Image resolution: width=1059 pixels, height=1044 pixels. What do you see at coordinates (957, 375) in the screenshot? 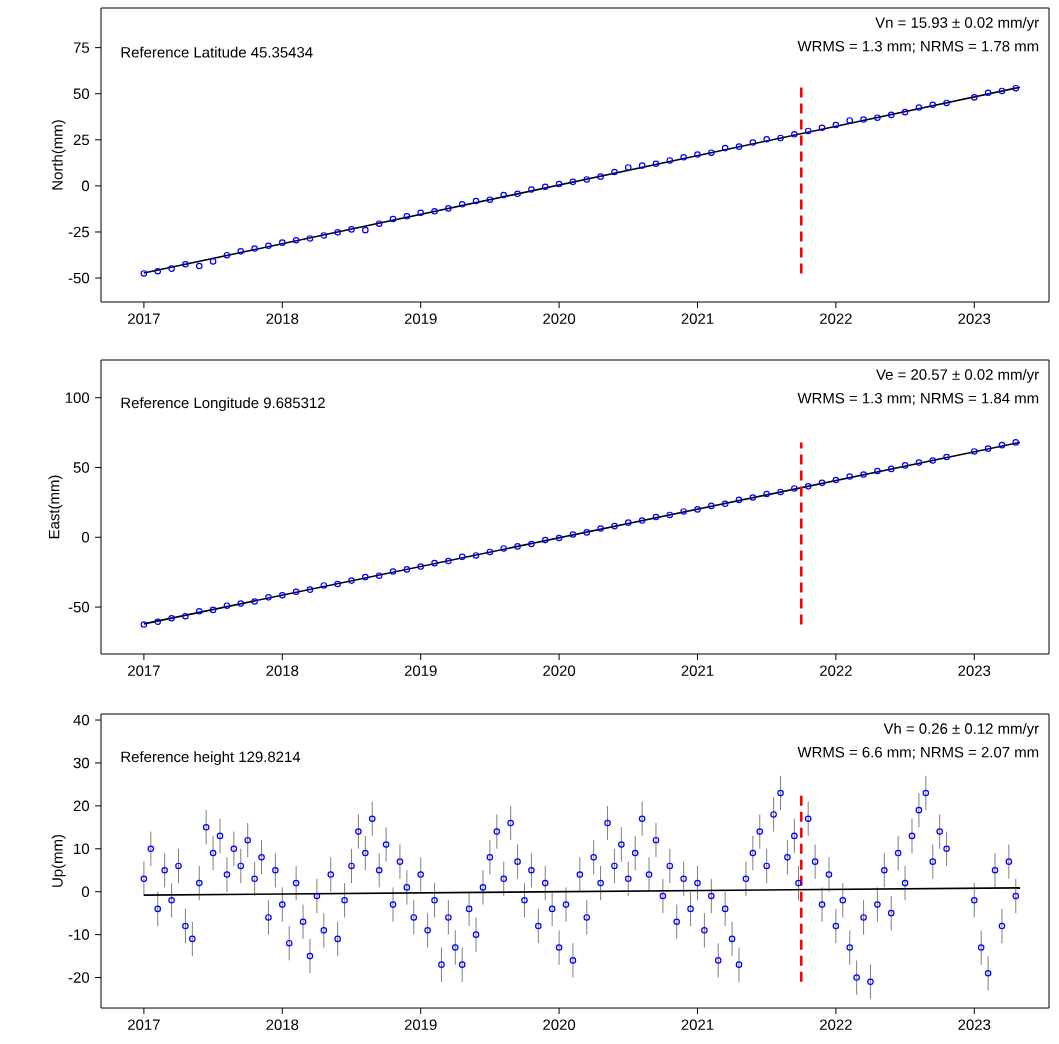
I see `annotation: Ve = 20.57 ± 0.02 mm/yr` at bounding box center [957, 375].